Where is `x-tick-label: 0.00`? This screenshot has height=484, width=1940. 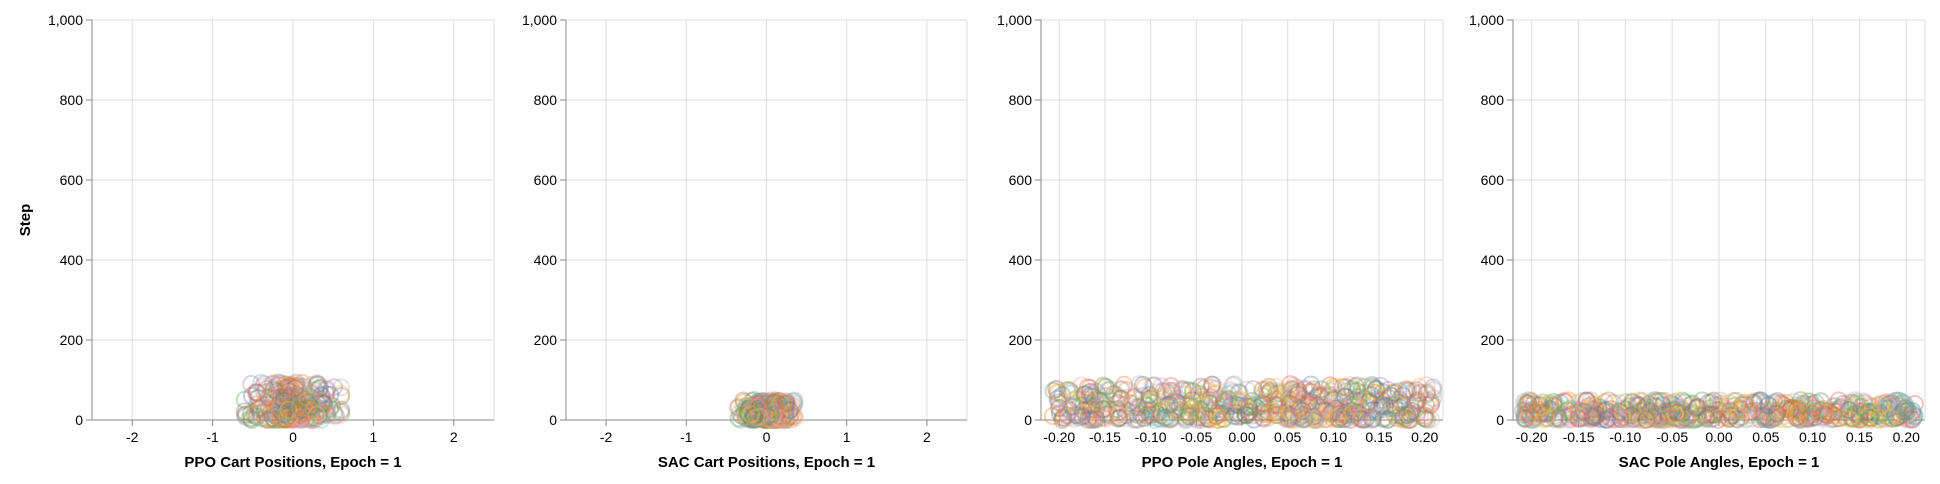
x-tick-label: 0.00 is located at coordinates (1241, 437).